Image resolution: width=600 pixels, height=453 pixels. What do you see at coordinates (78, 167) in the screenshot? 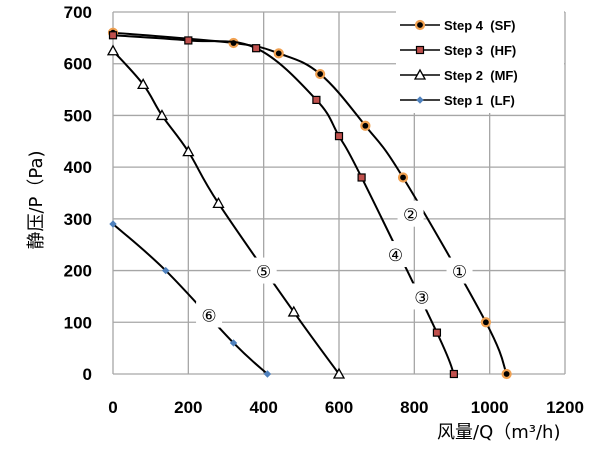
I see `y-tick-label: 400` at bounding box center [78, 167].